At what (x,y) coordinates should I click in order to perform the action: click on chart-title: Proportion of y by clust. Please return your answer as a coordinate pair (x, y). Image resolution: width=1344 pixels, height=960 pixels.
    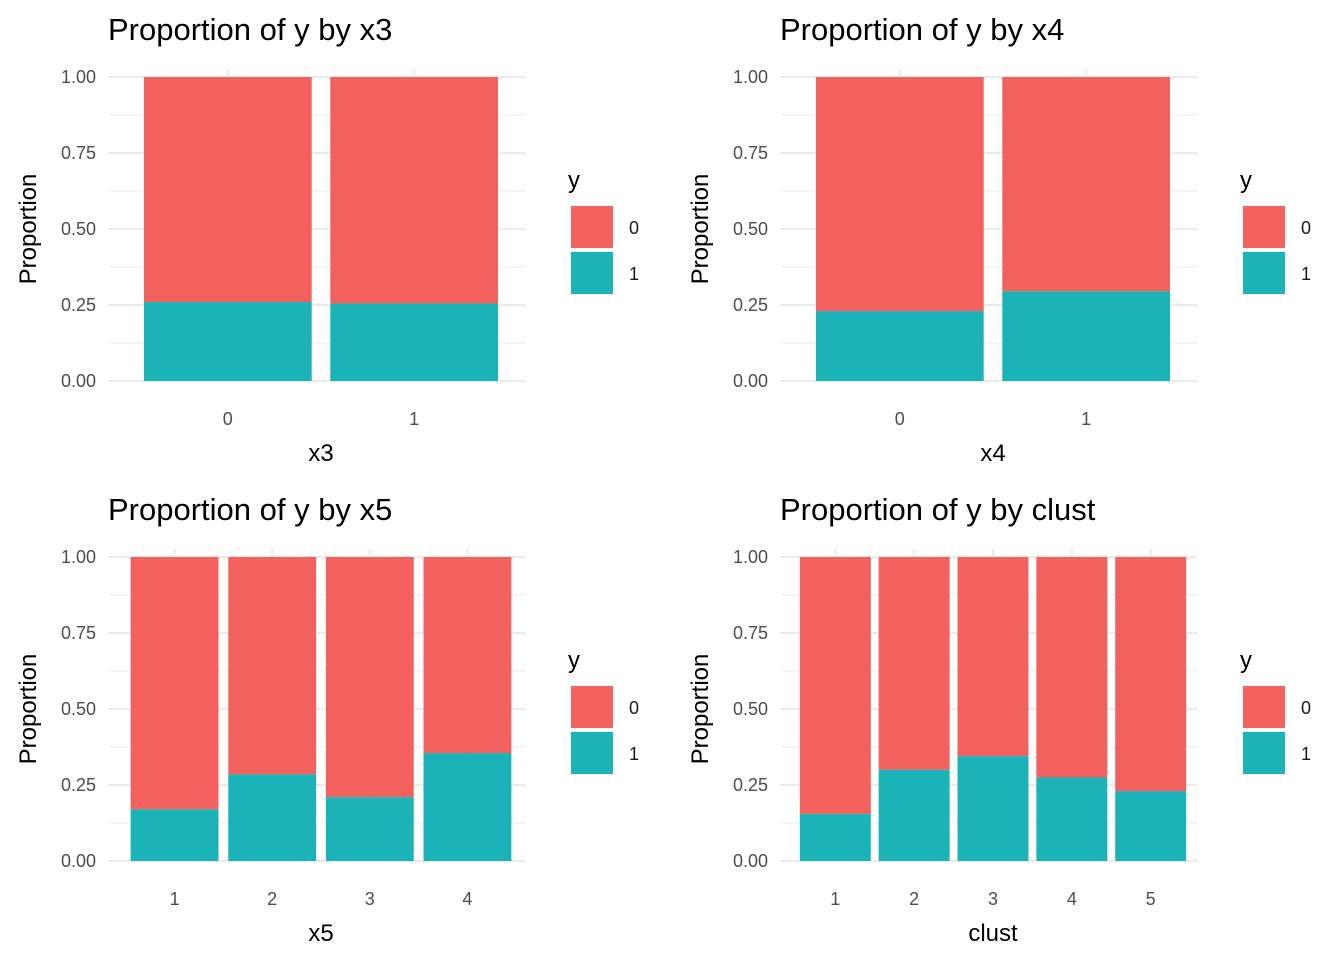
    Looking at the image, I should click on (938, 509).